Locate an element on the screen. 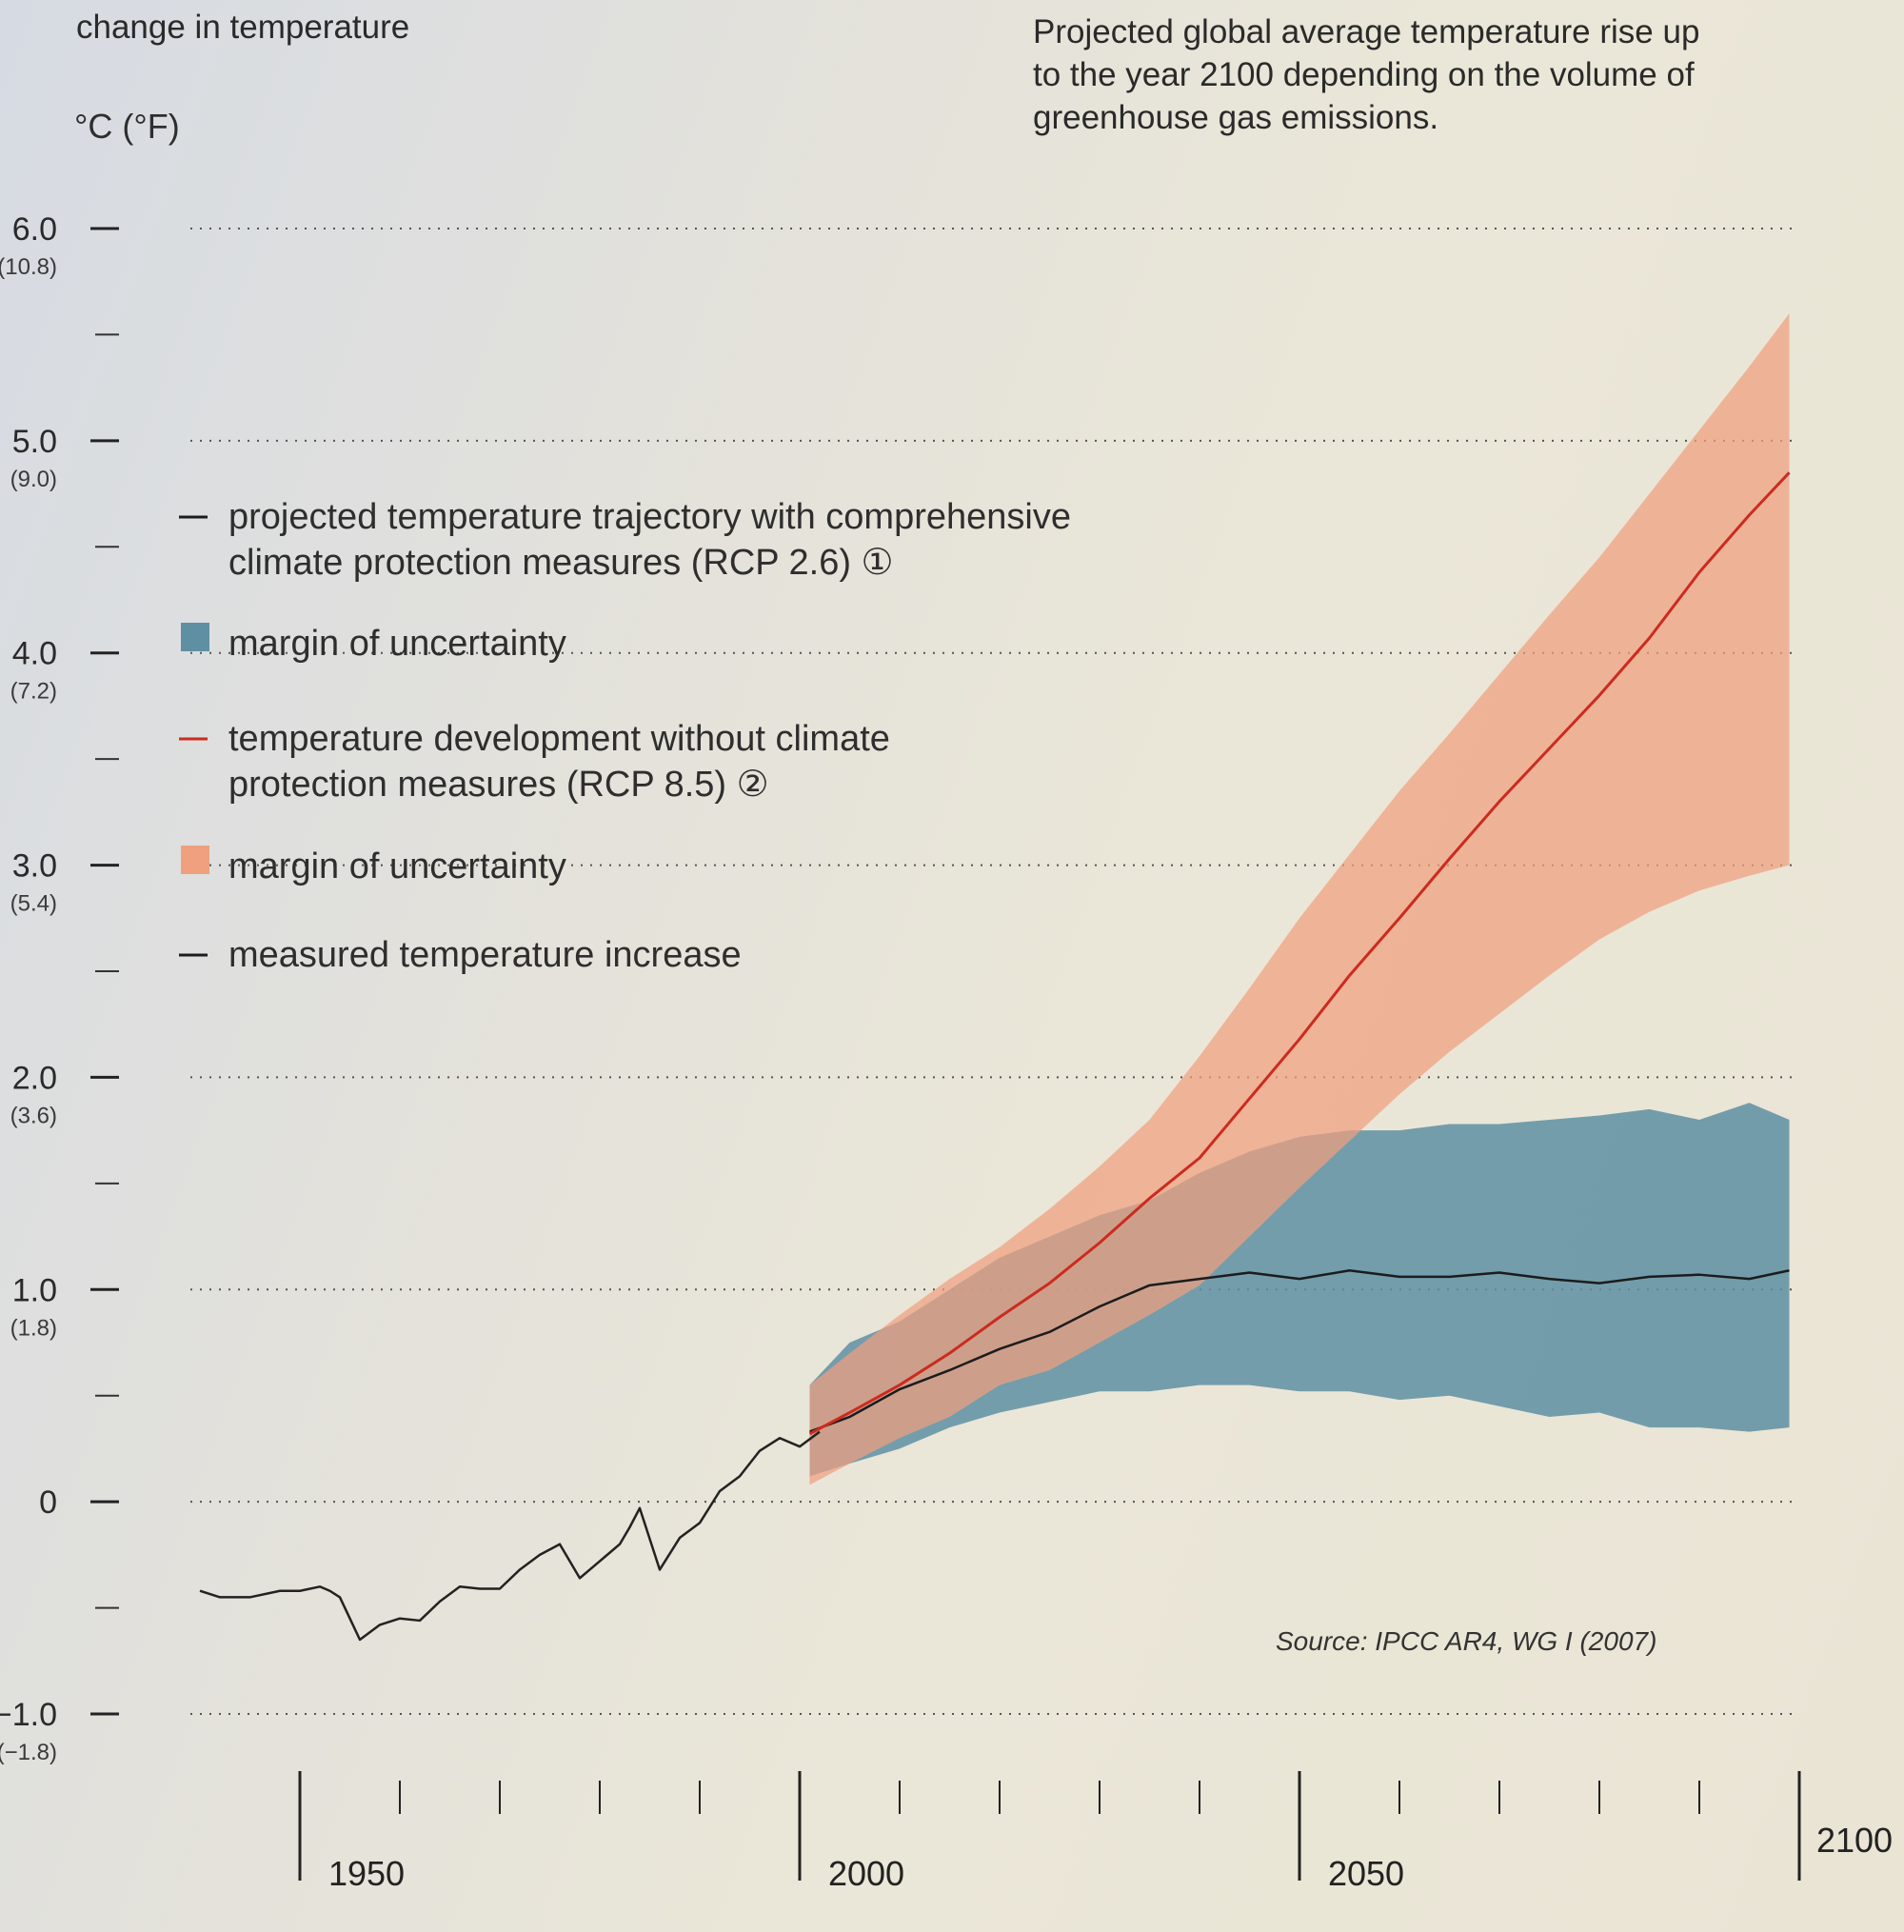 The width and height of the screenshot is (1904, 1932). x-tick-label: 2000 is located at coordinates (866, 1873).